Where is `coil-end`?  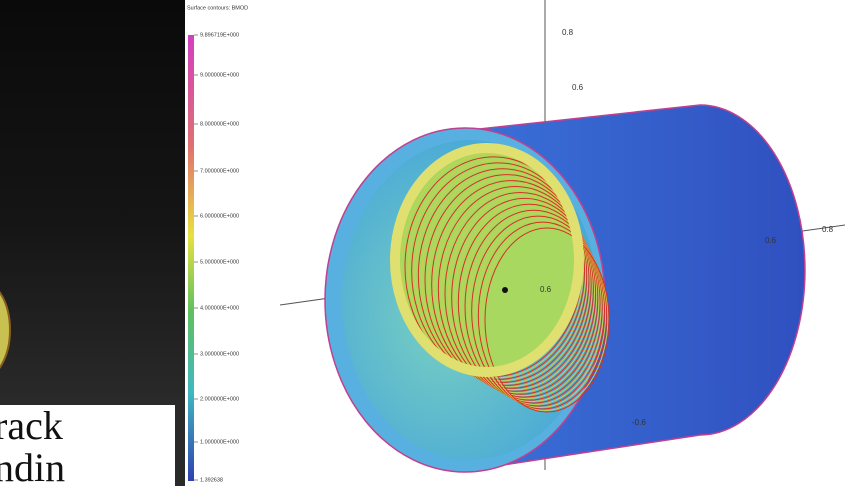
coil-end is located at coordinates (487, 260).